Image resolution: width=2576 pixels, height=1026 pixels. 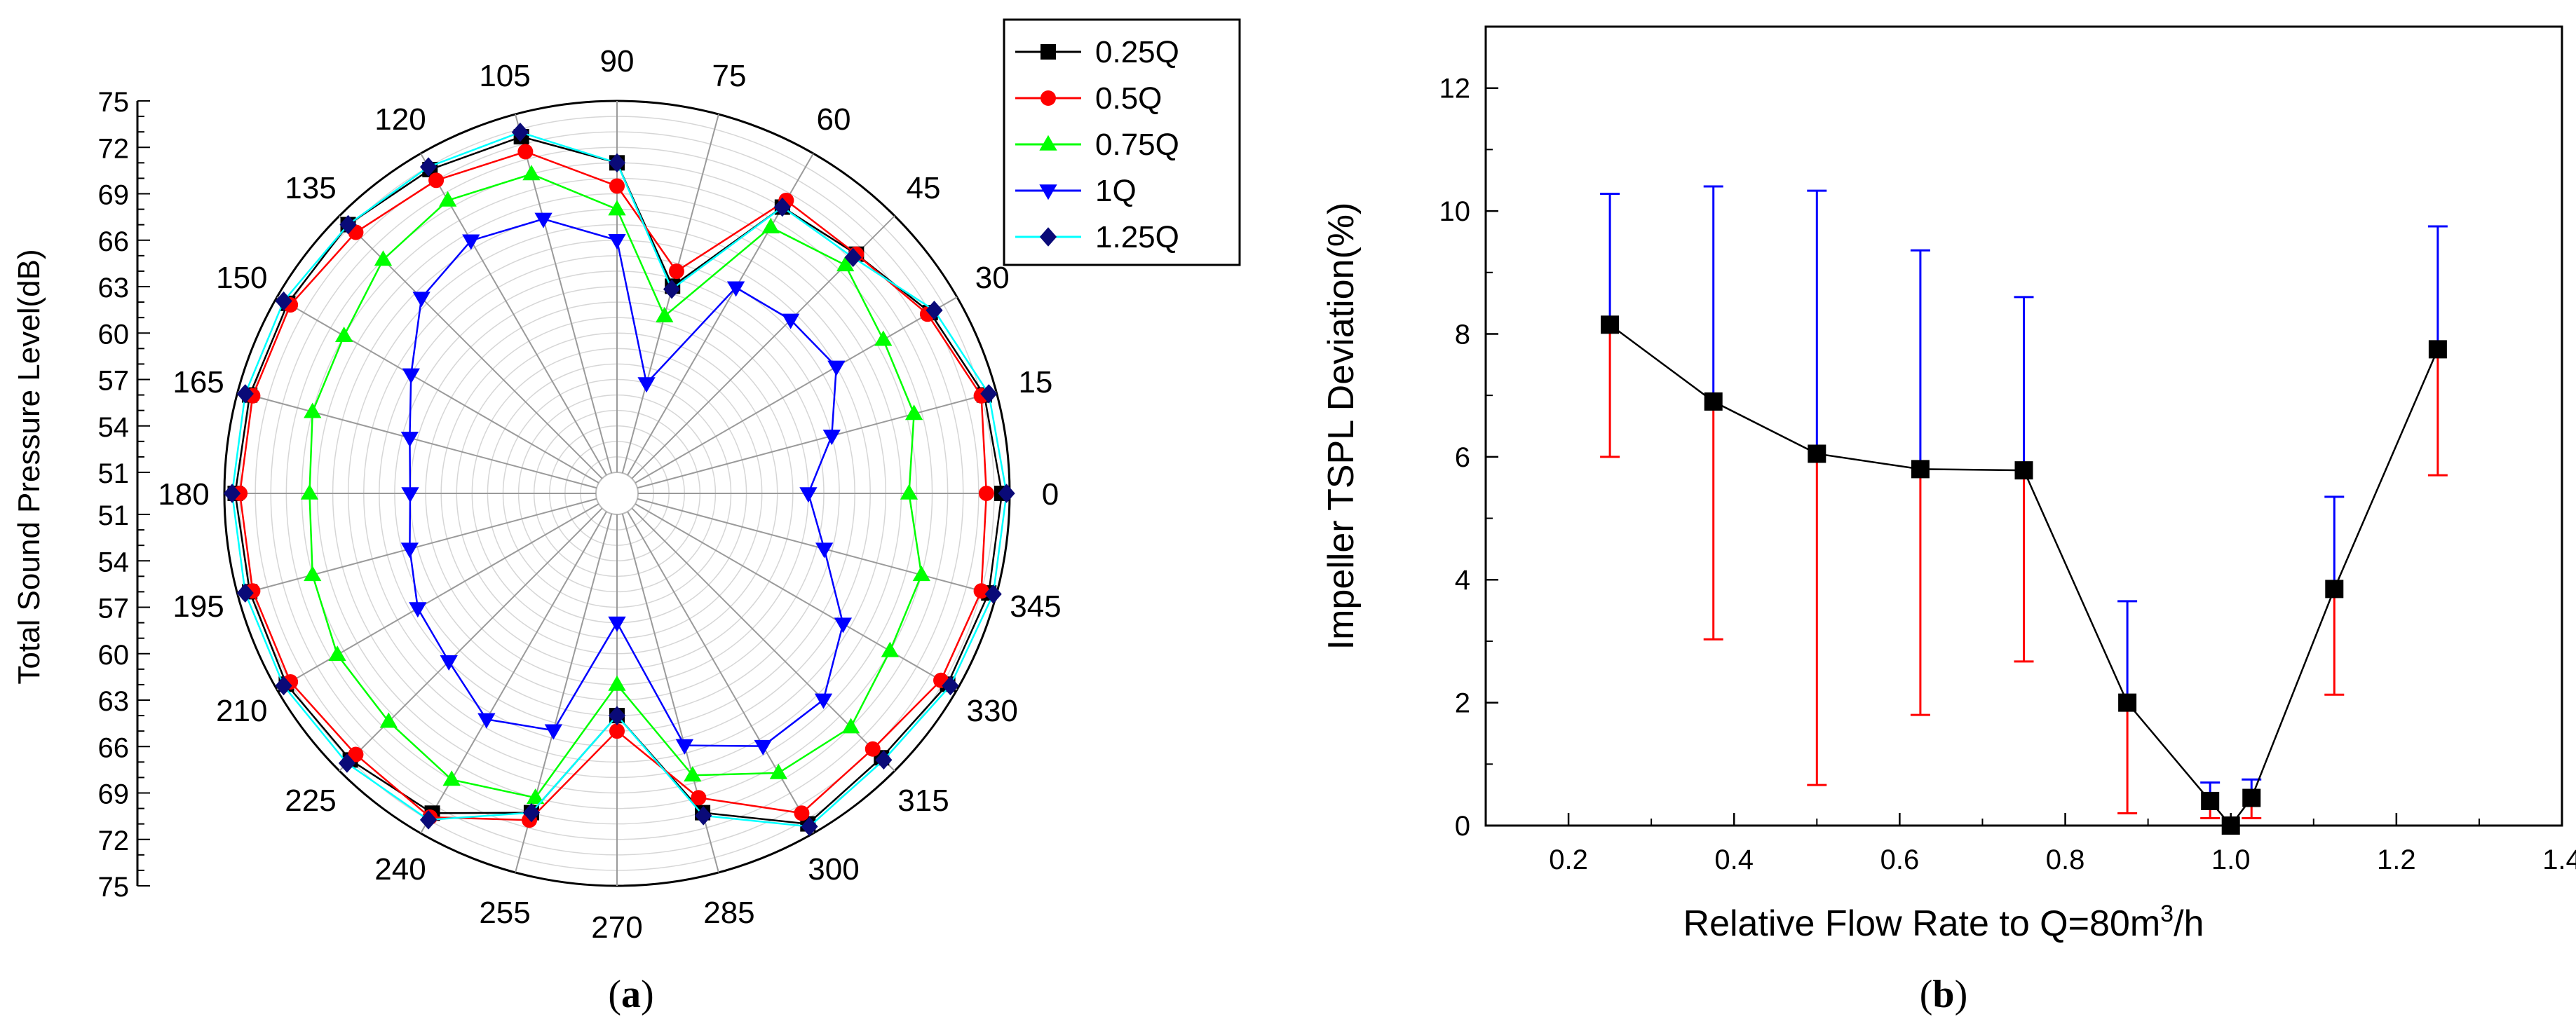 What do you see at coordinates (1455, 89) in the screenshot?
I see `y-tick-label: 12` at bounding box center [1455, 89].